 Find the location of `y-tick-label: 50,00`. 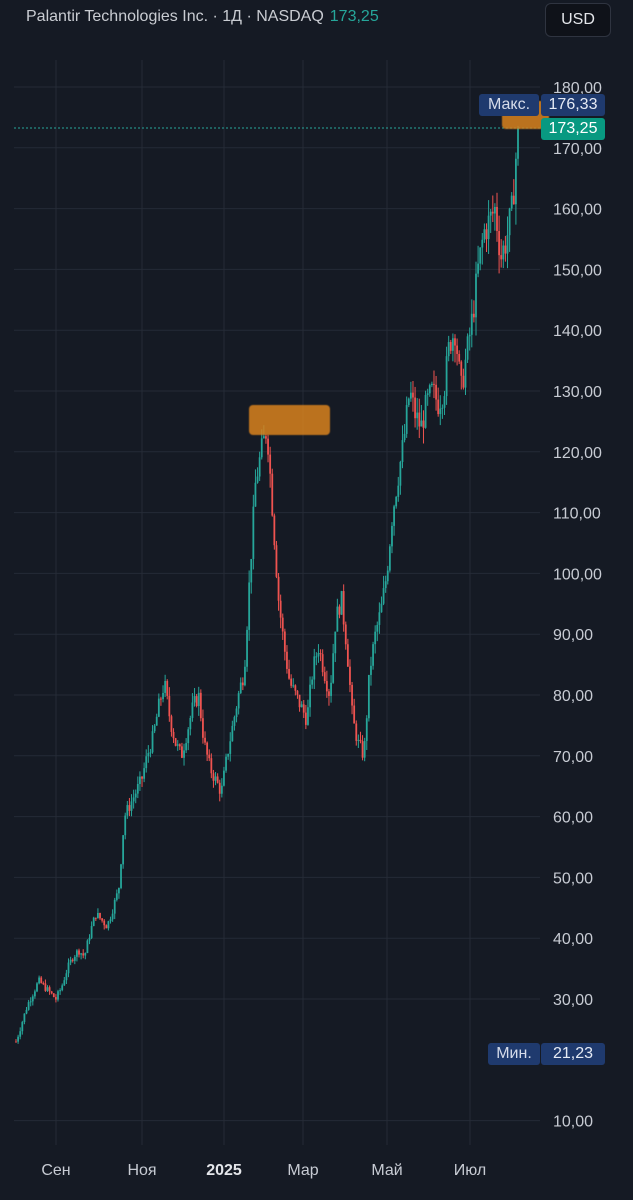

y-tick-label: 50,00 is located at coordinates (573, 878).